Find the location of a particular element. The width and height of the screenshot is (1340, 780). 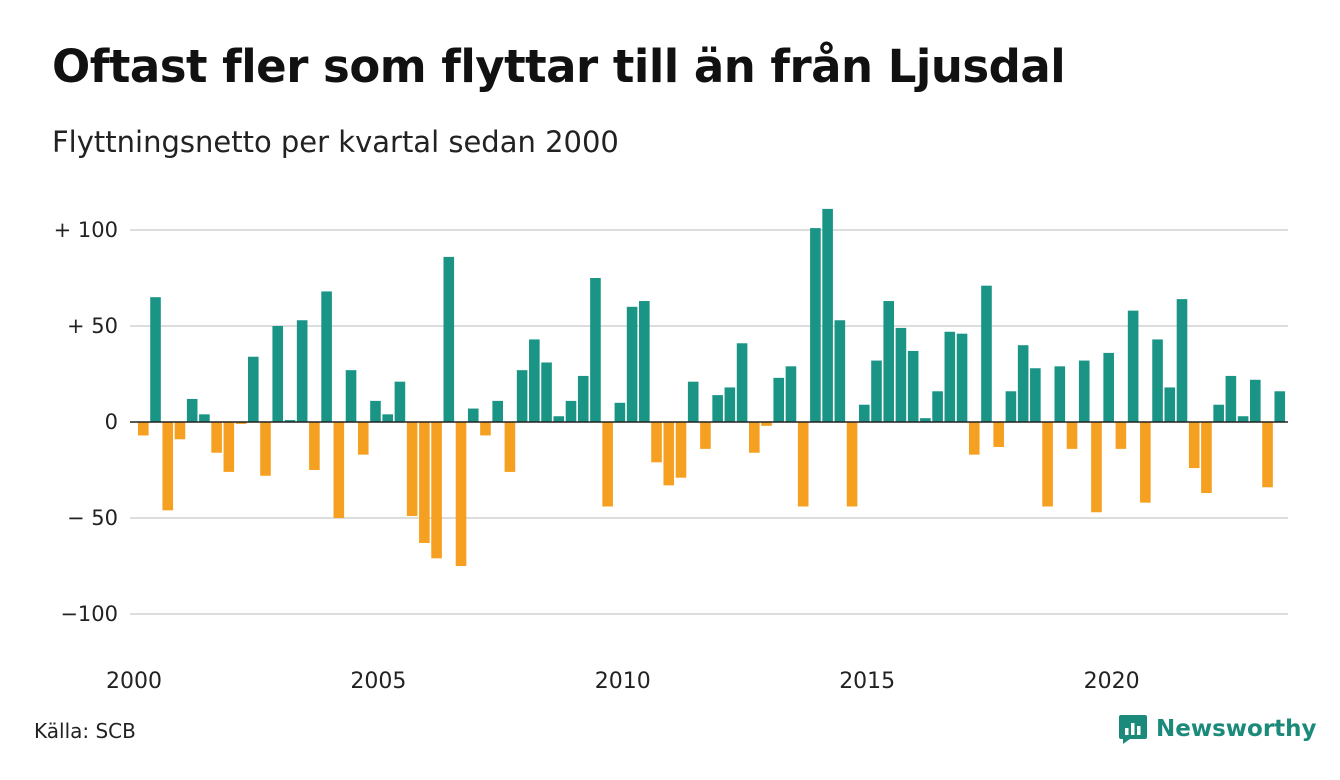

y-tick-label: + 100 is located at coordinates (86, 230).